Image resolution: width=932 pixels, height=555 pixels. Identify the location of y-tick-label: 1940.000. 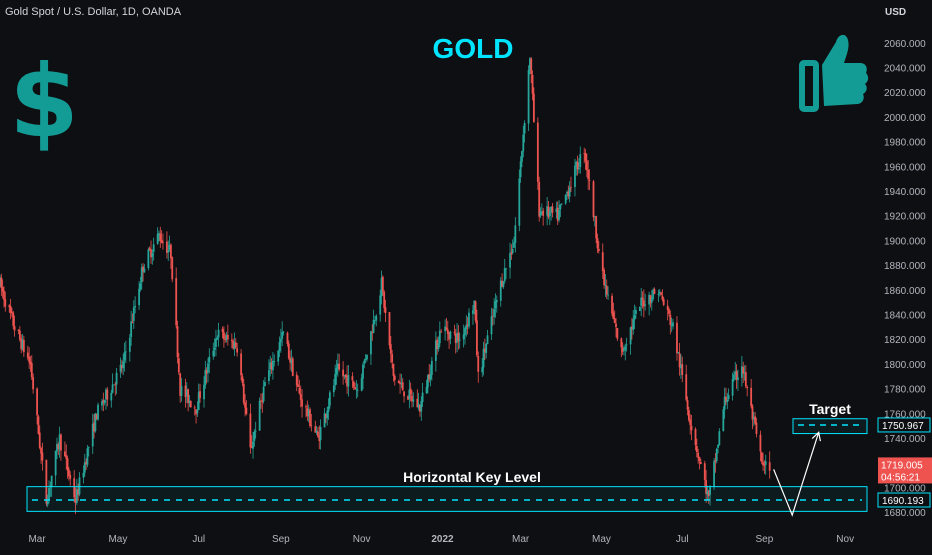
(905, 192).